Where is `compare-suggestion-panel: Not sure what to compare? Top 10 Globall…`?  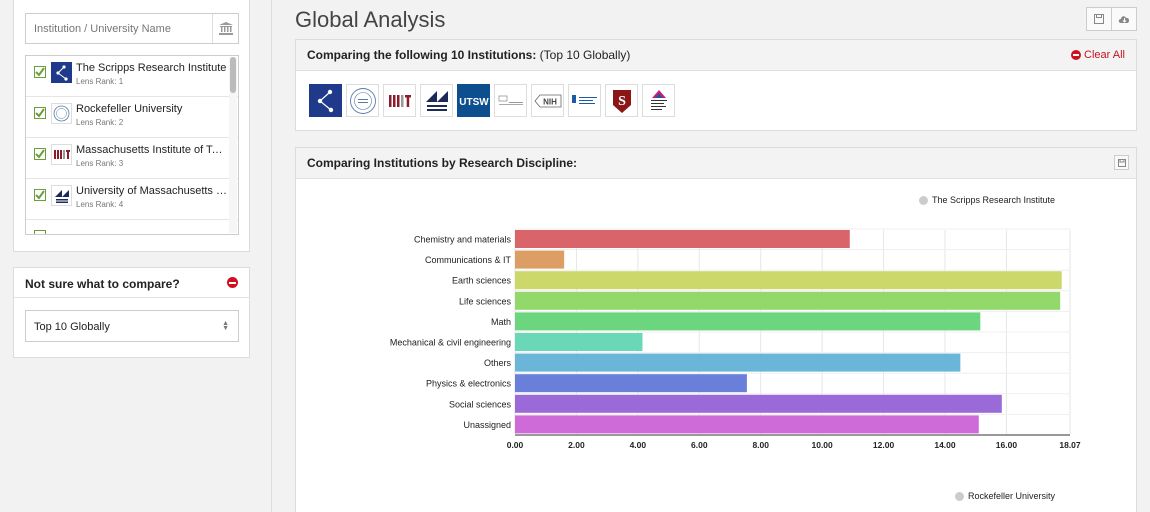
compare-suggestion-panel: Not sure what to compare? Top 10 Globall… is located at coordinates (131, 312).